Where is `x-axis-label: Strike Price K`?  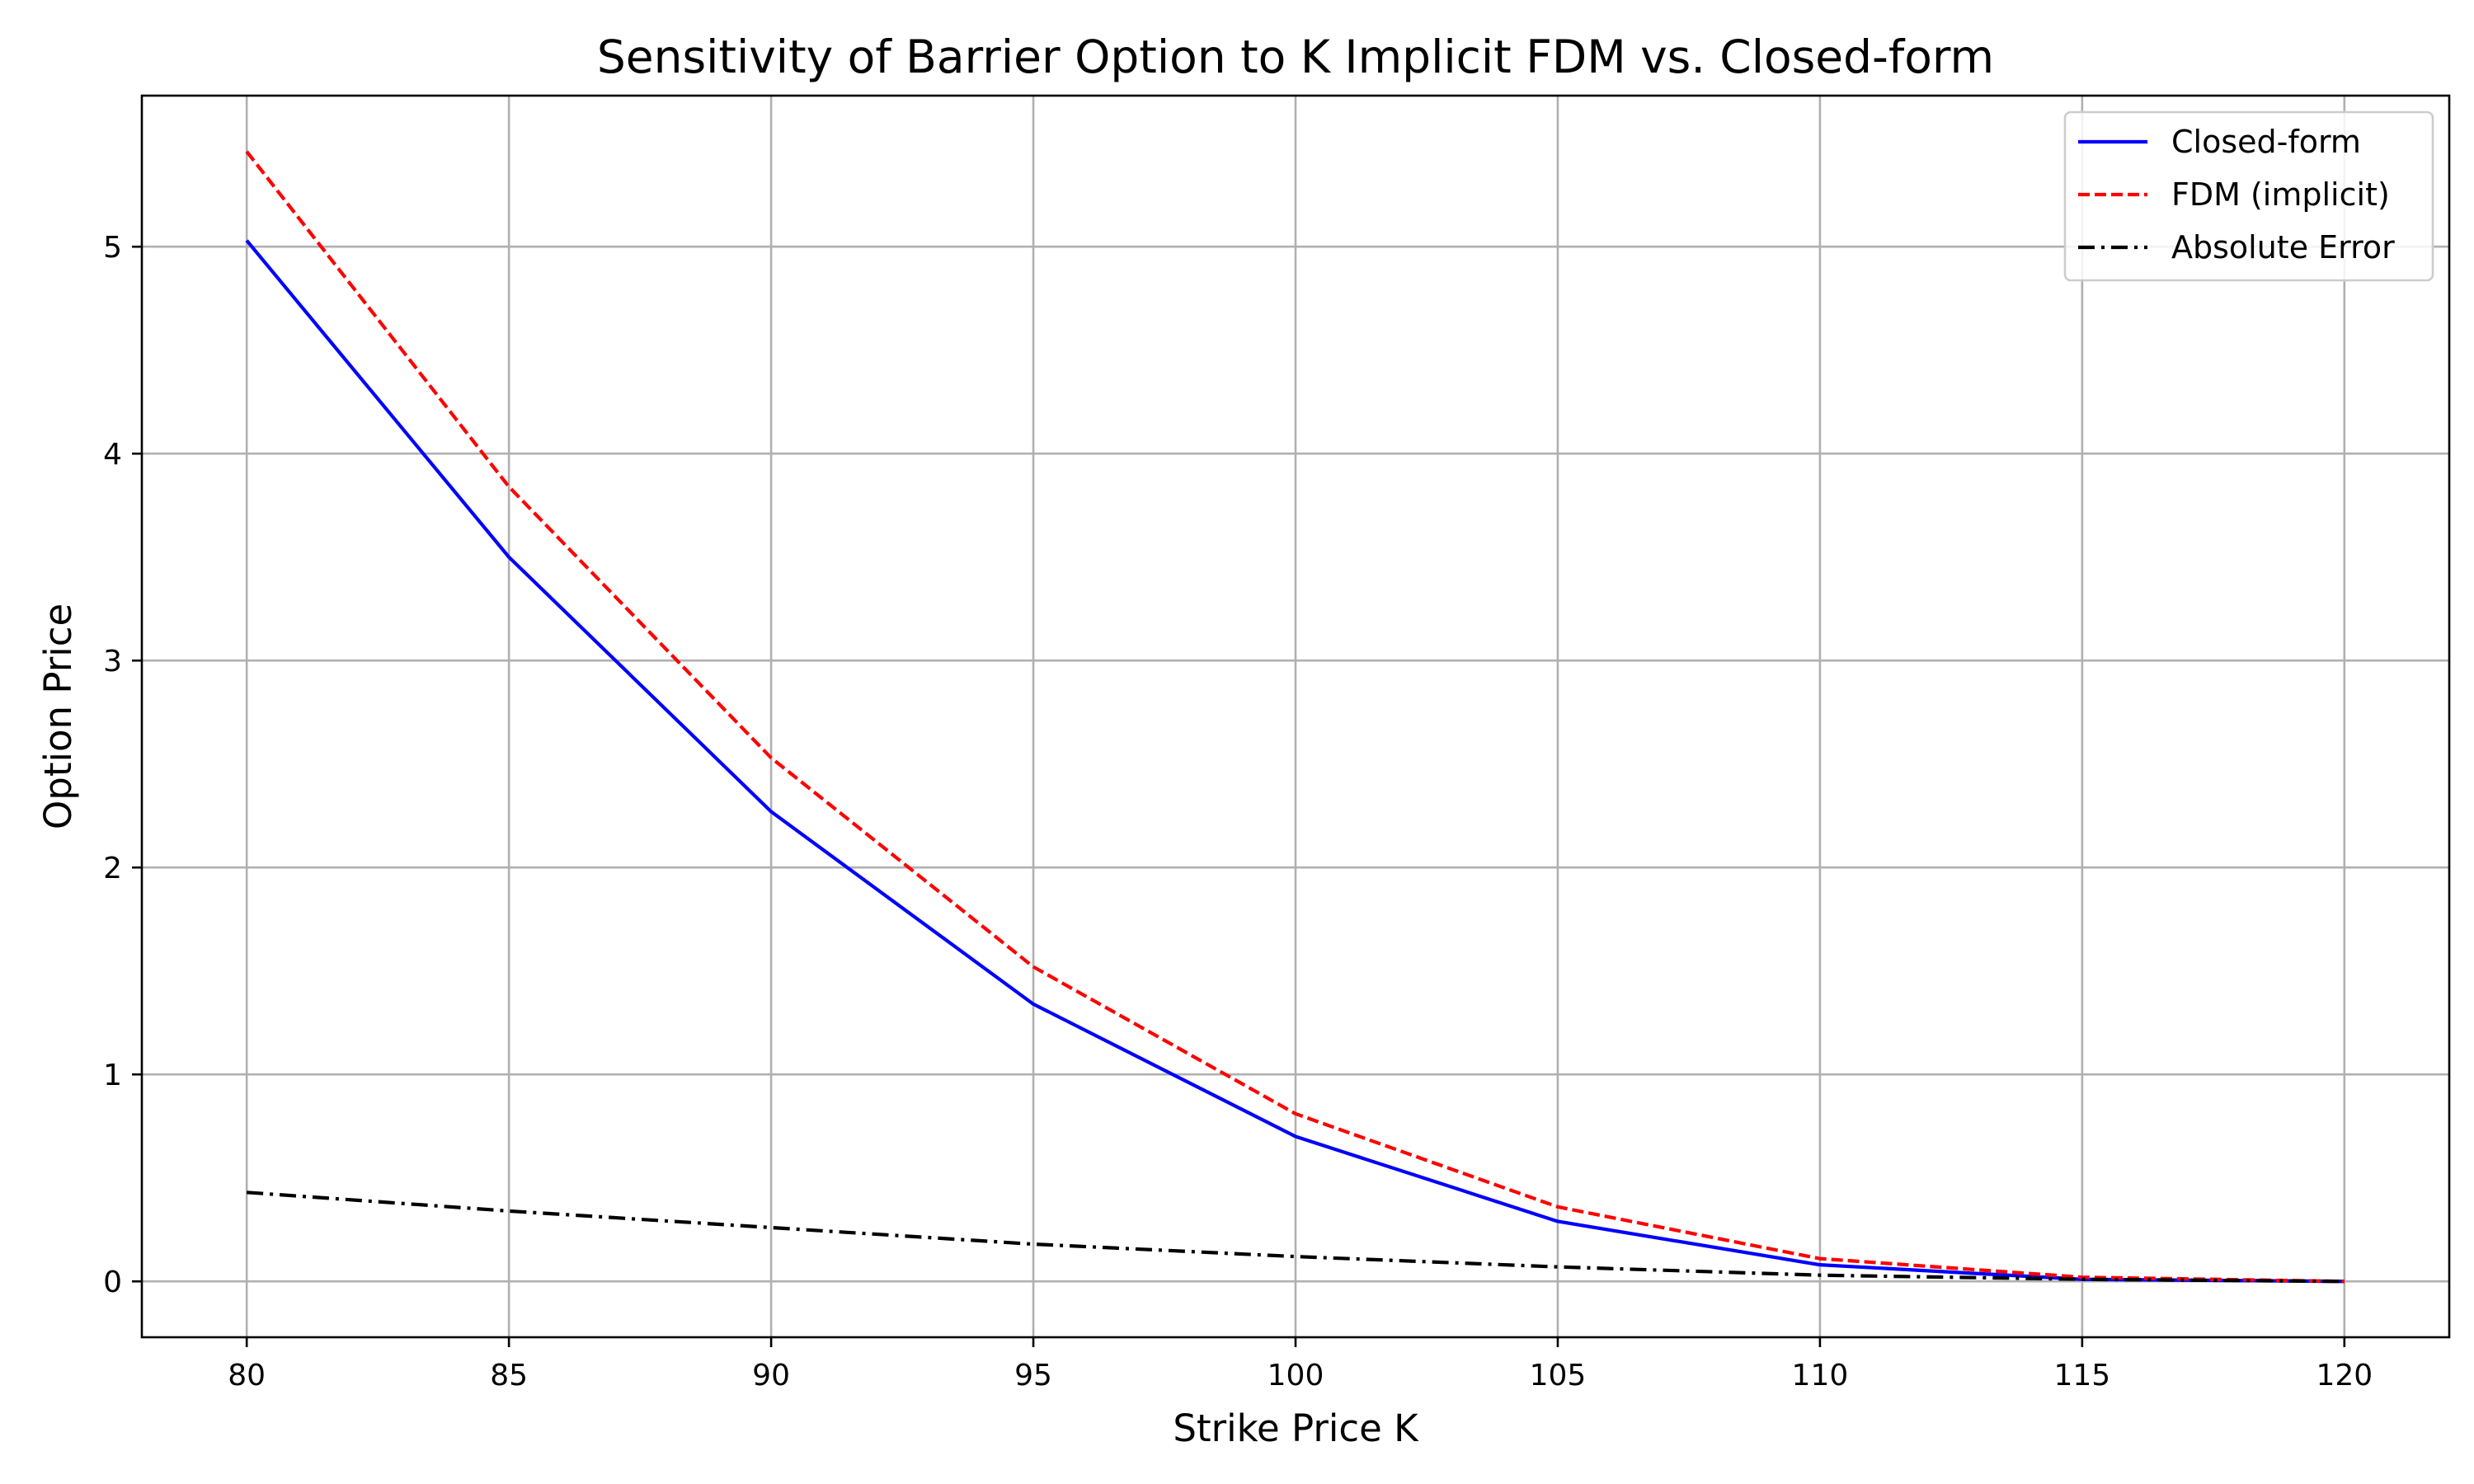
x-axis-label: Strike Price K is located at coordinates (1296, 1428).